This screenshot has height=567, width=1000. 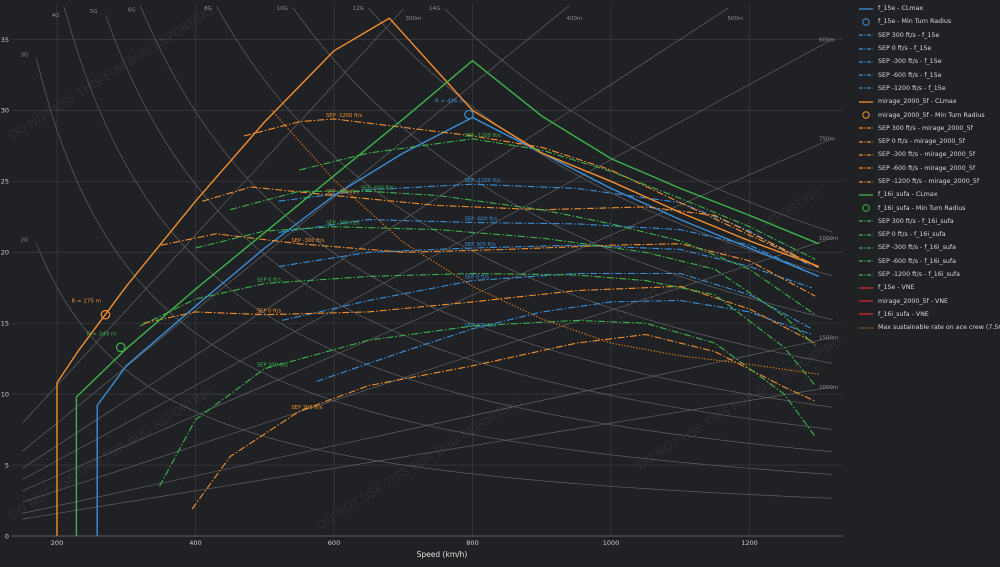 What do you see at coordinates (905, 49) in the screenshot?
I see `legend-label: SEP 0 ft/s - f_15e` at bounding box center [905, 49].